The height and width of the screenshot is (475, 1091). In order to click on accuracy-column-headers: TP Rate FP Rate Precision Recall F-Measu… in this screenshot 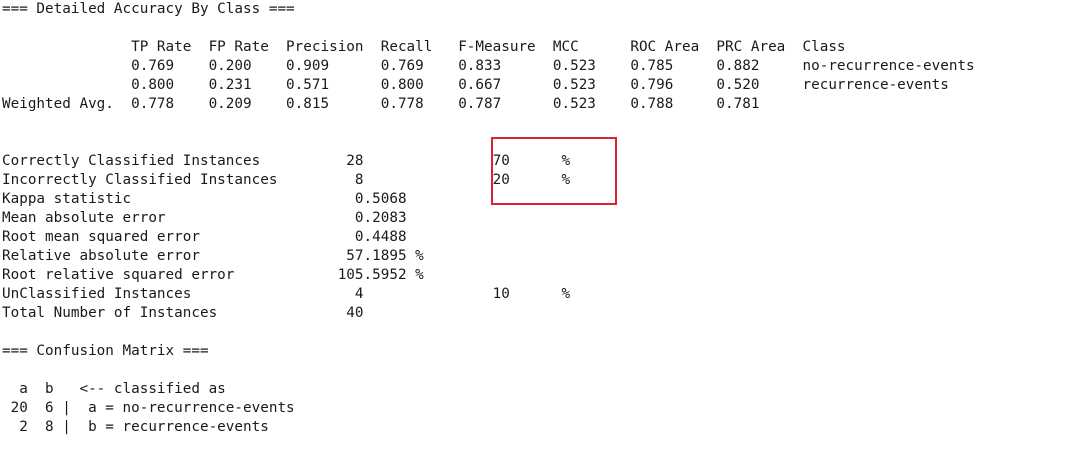, I will do `click(424, 47)`.